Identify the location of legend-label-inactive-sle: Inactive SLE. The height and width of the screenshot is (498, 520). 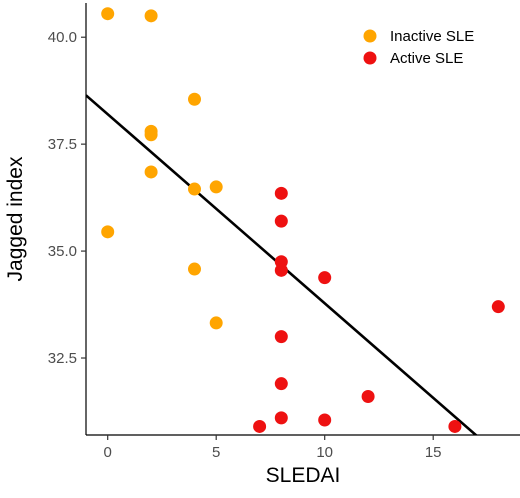
(432, 36).